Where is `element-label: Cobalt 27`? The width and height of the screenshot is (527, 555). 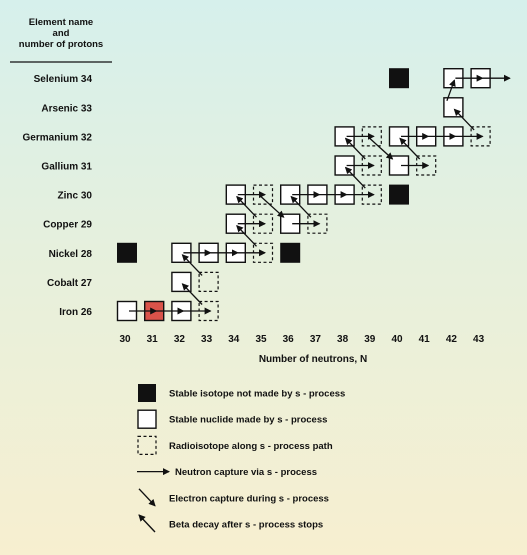
element-label: Cobalt 27 is located at coordinates (69, 283).